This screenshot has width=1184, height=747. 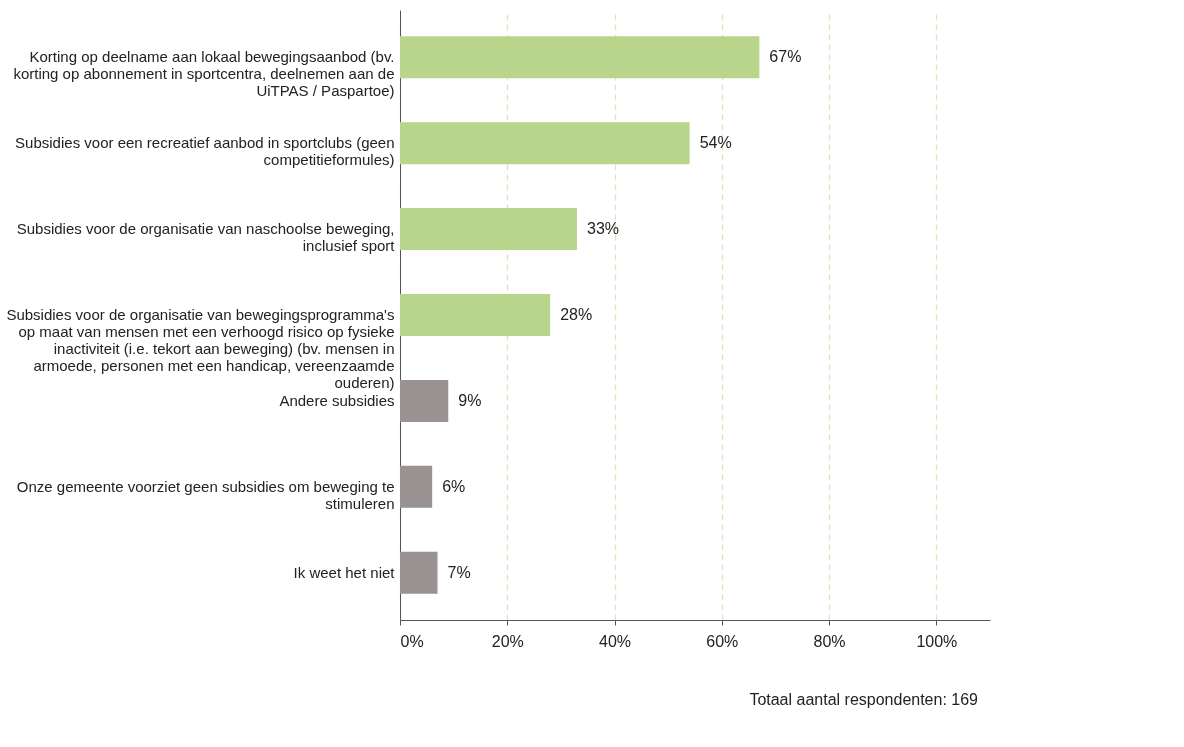 I want to click on y-tick-label: Onze gemeente voorziet geen subsidies om beweging te stimuleren, so click(x=205, y=494).